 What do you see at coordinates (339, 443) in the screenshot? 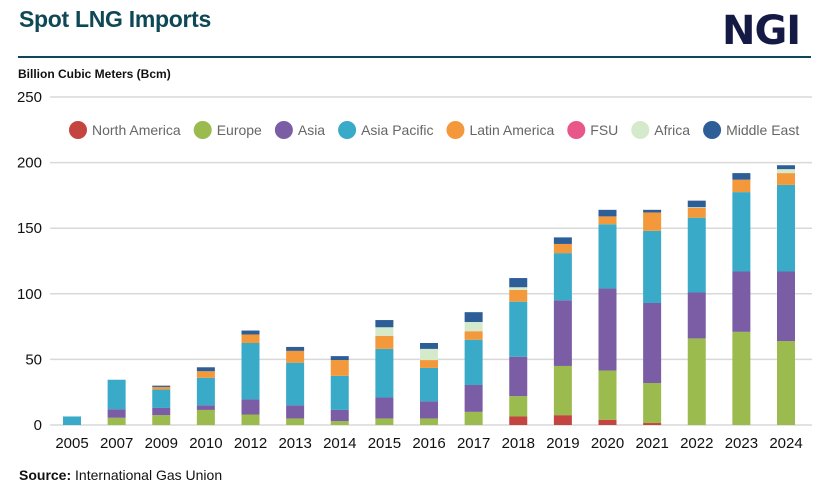
I see `x-tick-label: 2014` at bounding box center [339, 443].